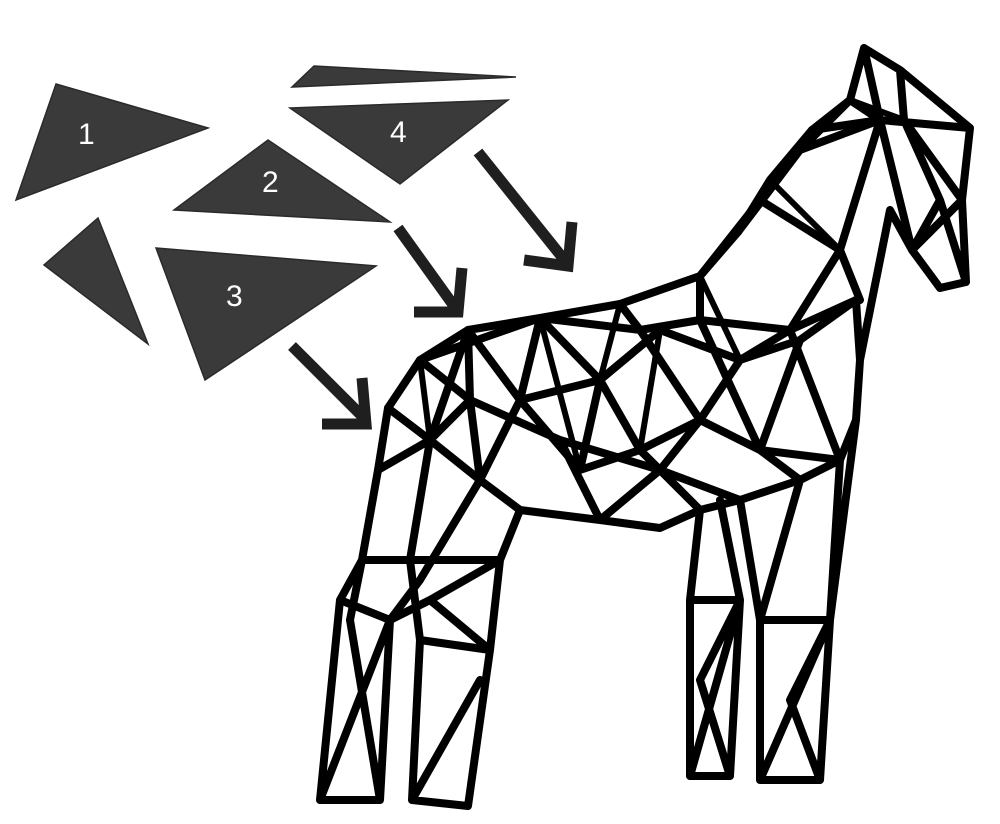 This screenshot has width=1000, height=824. I want to click on piece-label-4: 4, so click(398, 132).